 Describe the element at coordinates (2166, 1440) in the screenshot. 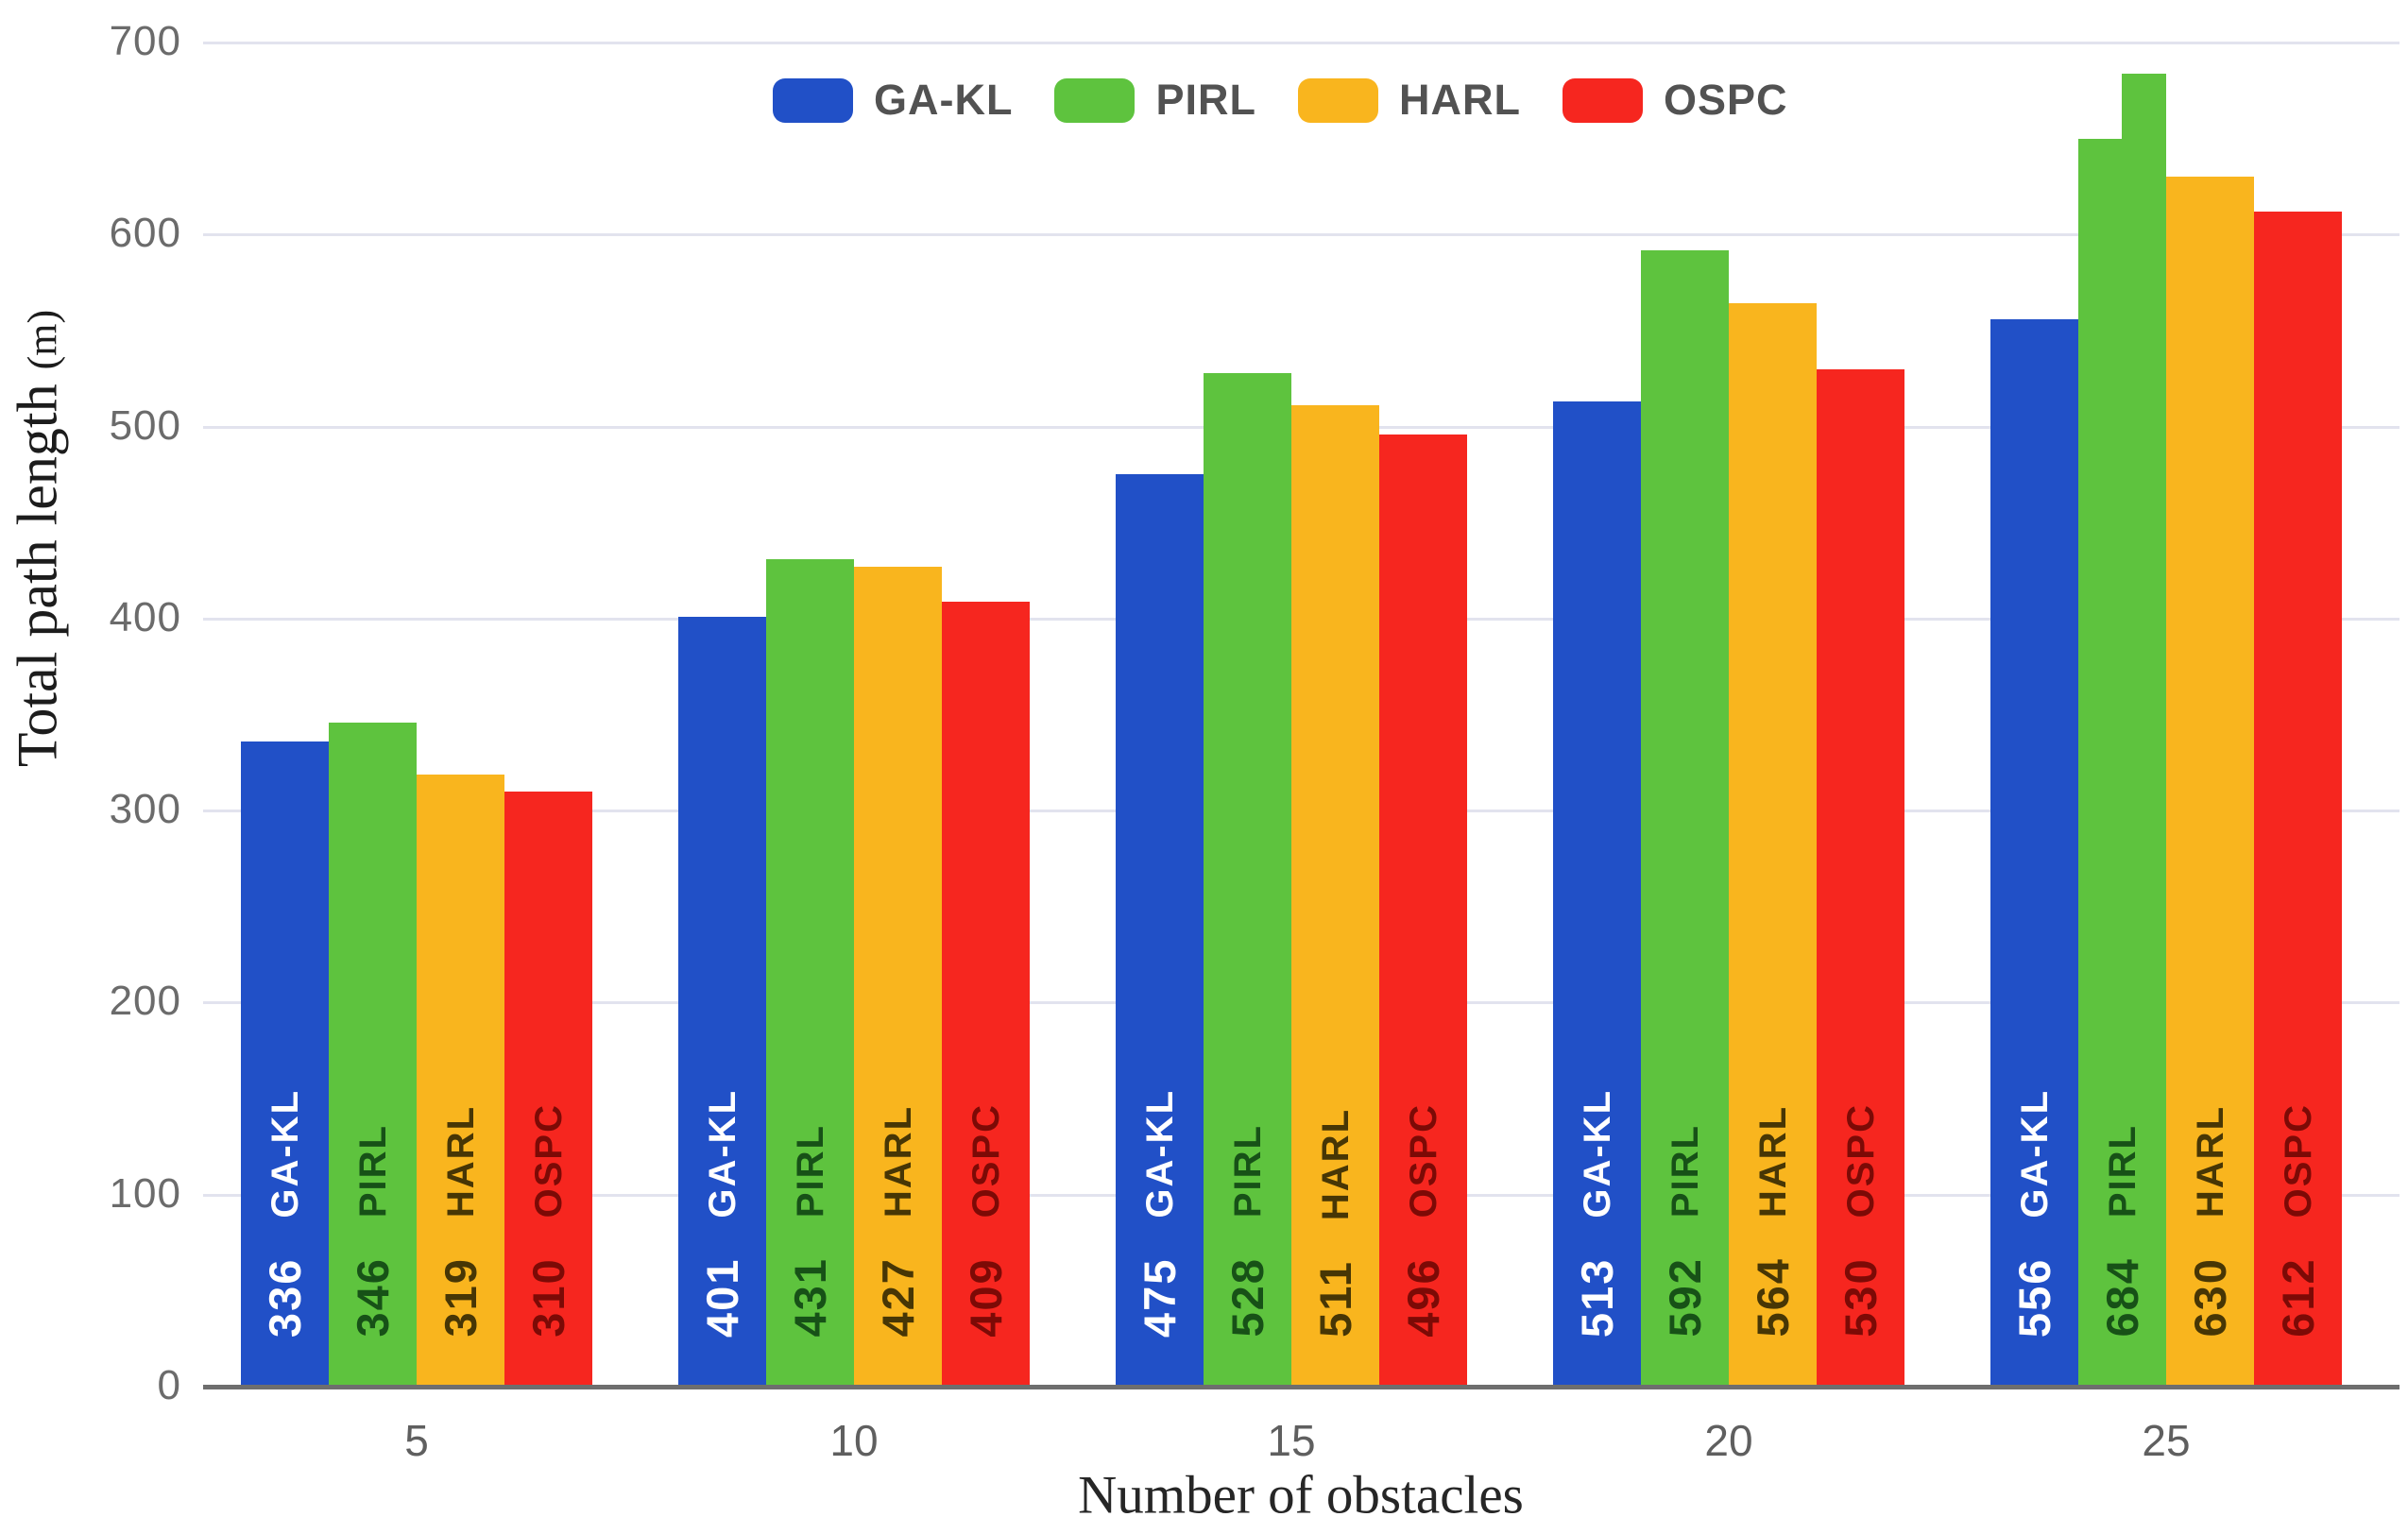

I see `x-axis-tick-label: 25` at that location.